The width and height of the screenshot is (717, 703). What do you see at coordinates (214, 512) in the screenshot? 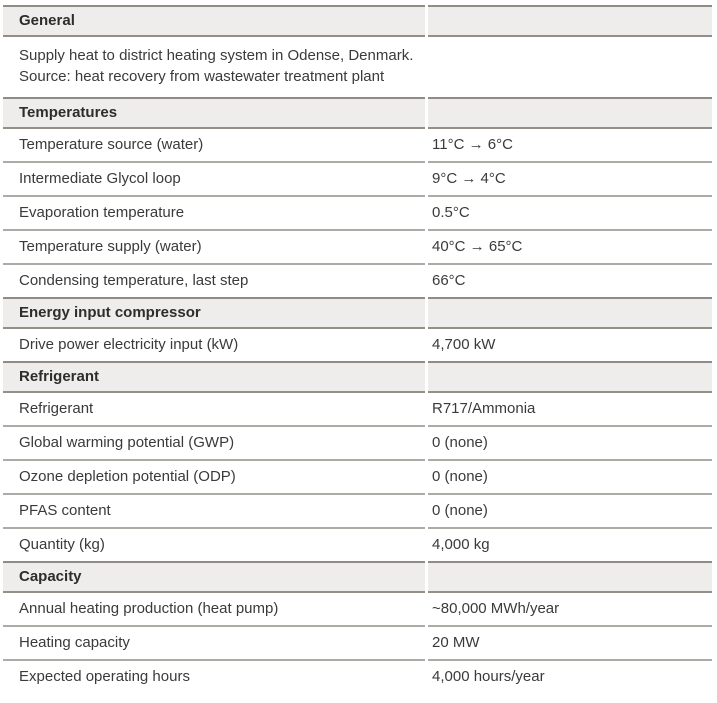
I see `row-label: PFAS content` at bounding box center [214, 512].